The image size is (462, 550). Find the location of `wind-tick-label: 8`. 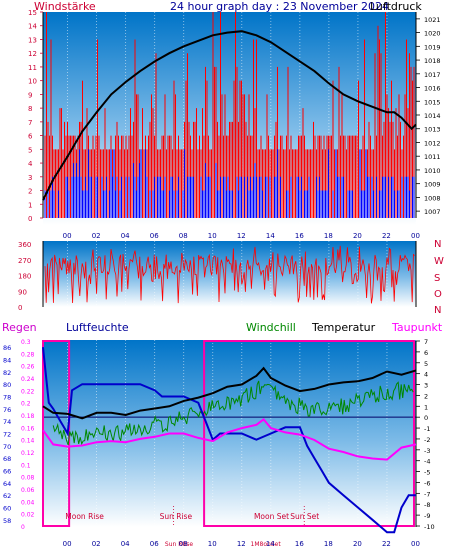

wind-tick-label: 8 is located at coordinates (30, 109).